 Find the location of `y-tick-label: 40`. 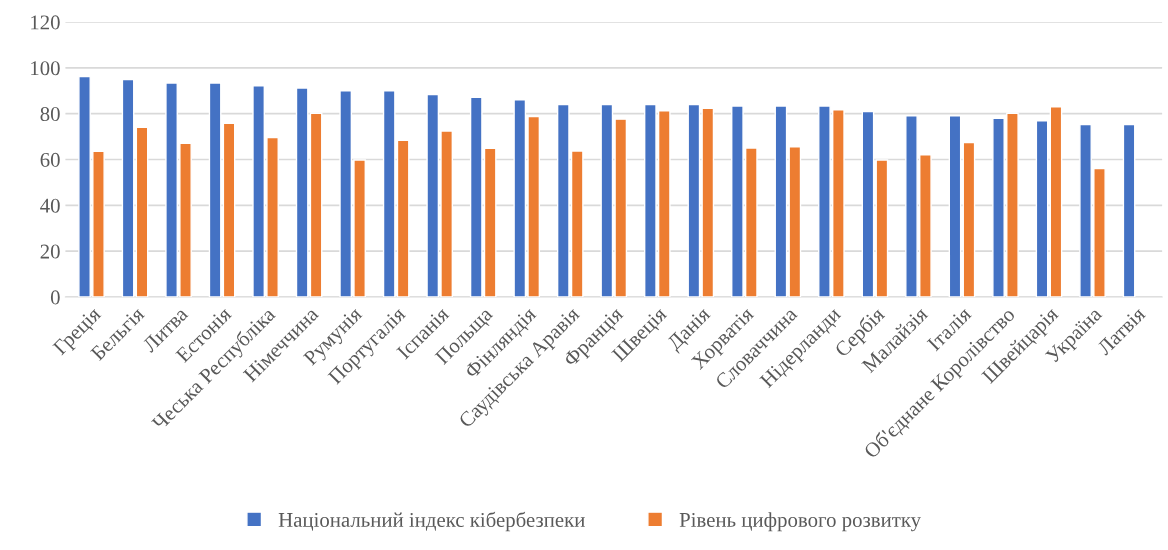

y-tick-label: 40 is located at coordinates (50, 205).